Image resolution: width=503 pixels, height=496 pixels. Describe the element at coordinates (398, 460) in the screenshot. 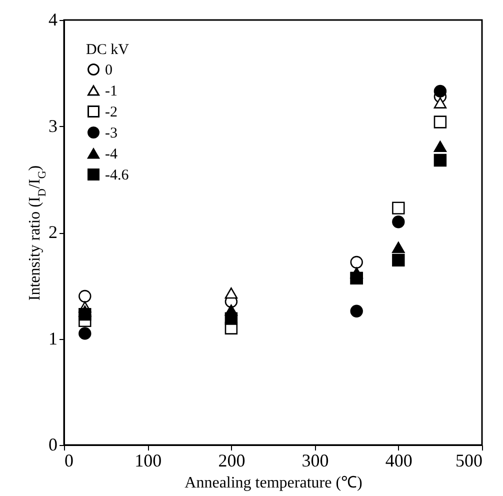

I see `x-tick-label: 400` at that location.